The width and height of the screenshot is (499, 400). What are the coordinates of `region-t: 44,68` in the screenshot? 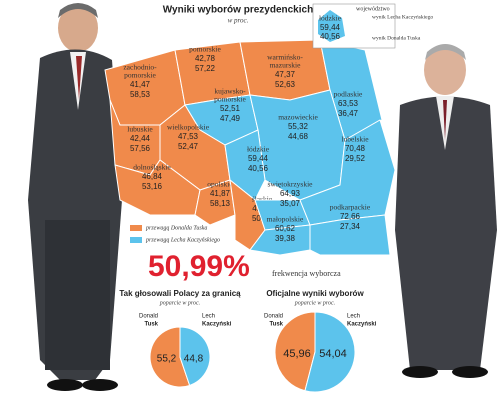 It's located at (298, 136).